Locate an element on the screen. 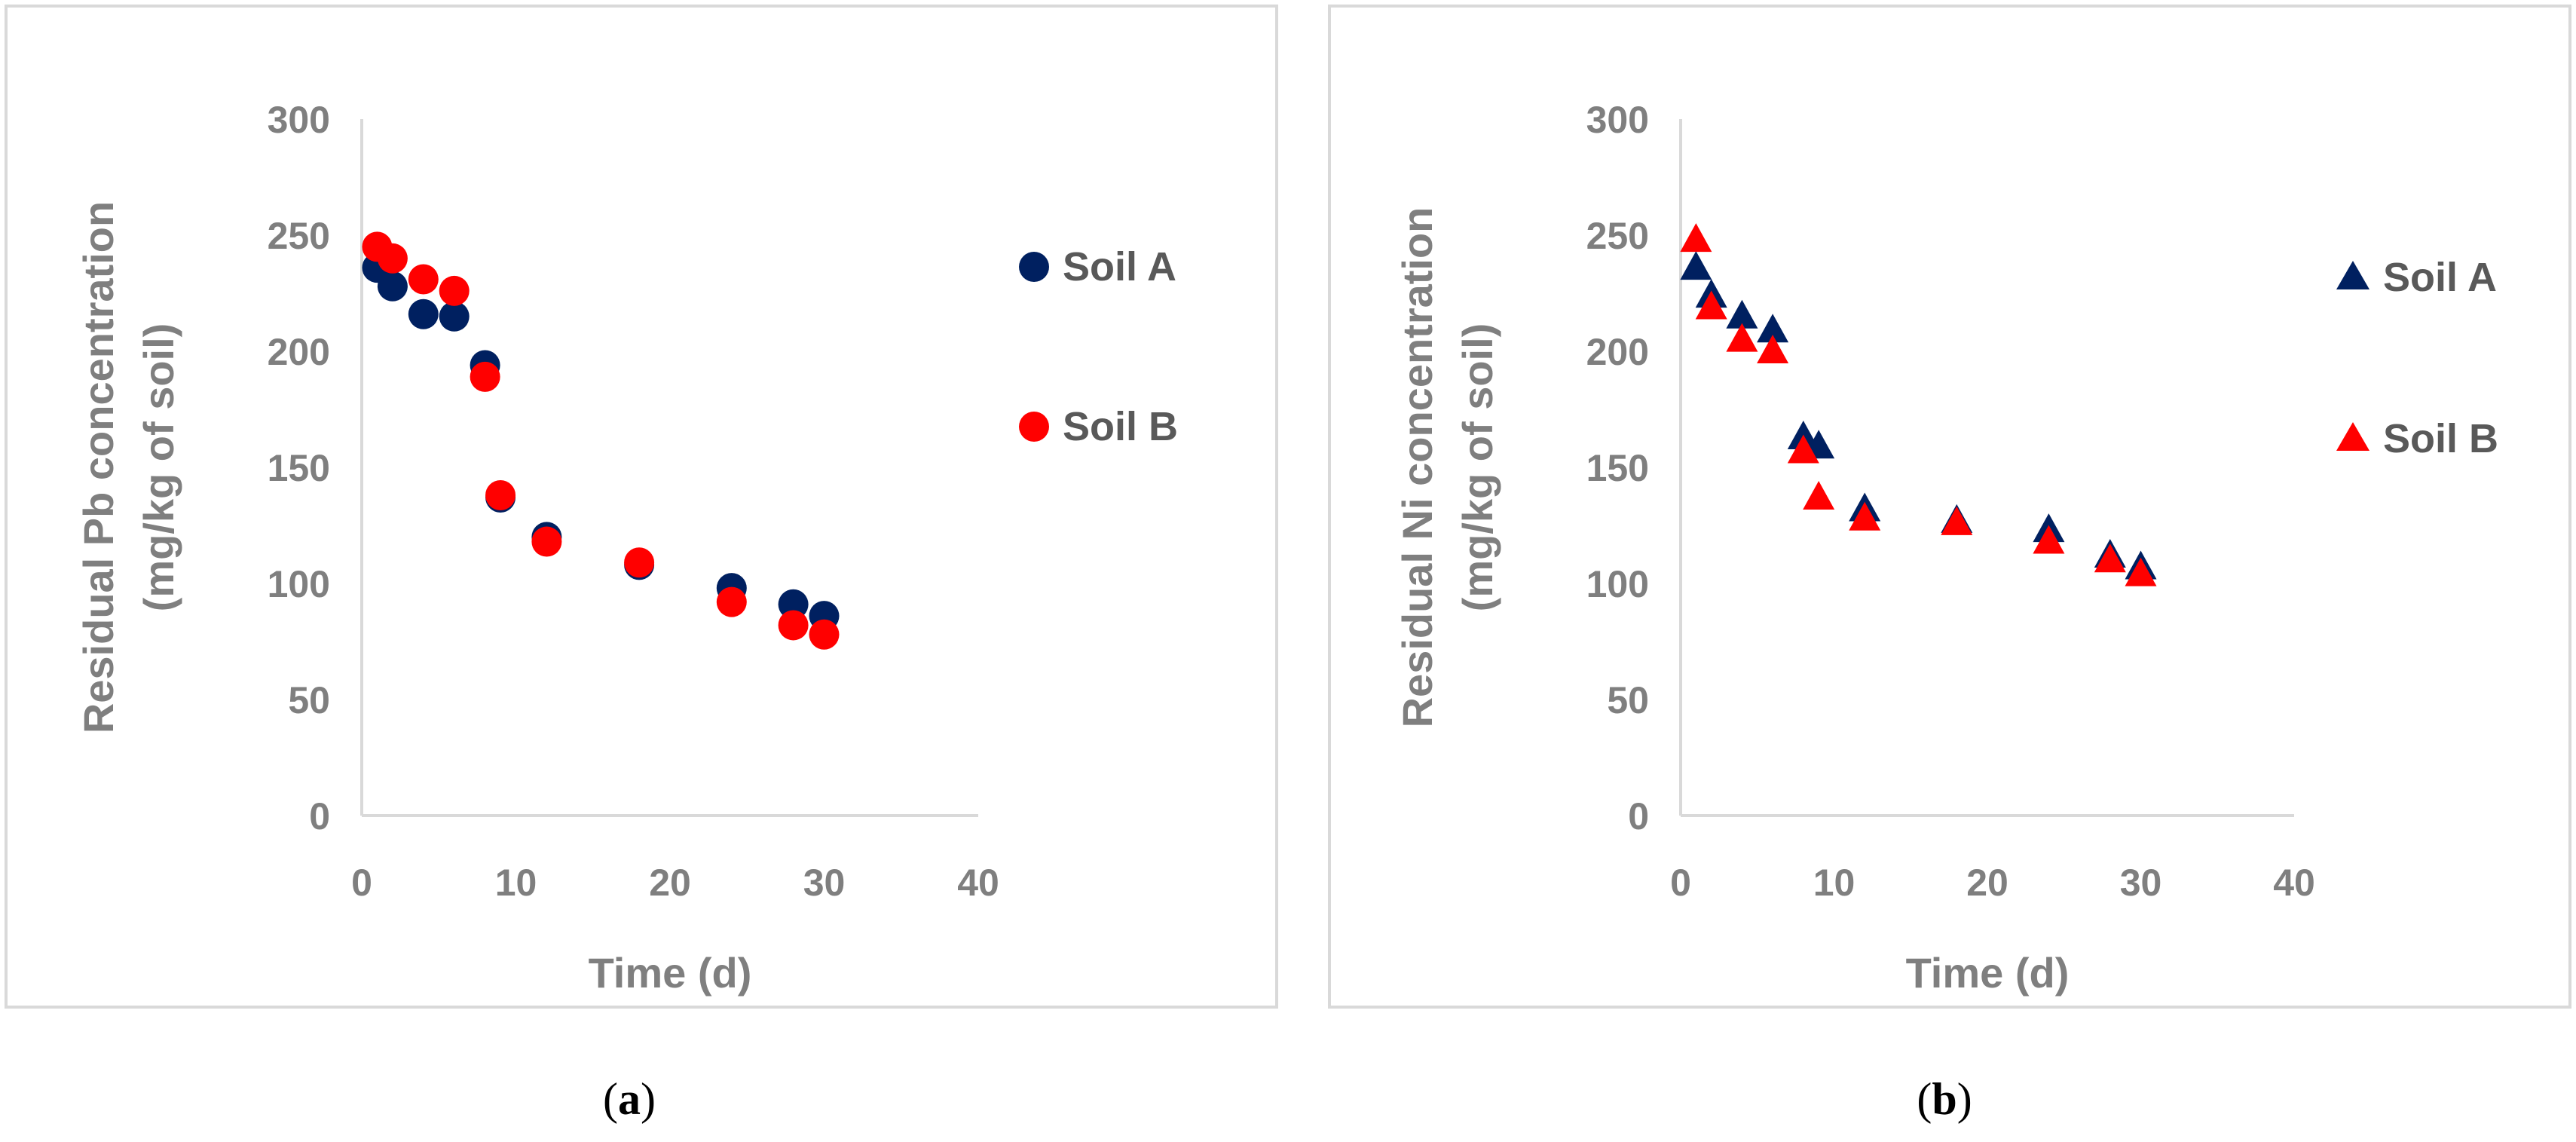  y-axis-label-b-line1: Residual Ni concentration is located at coordinates (1417, 467).